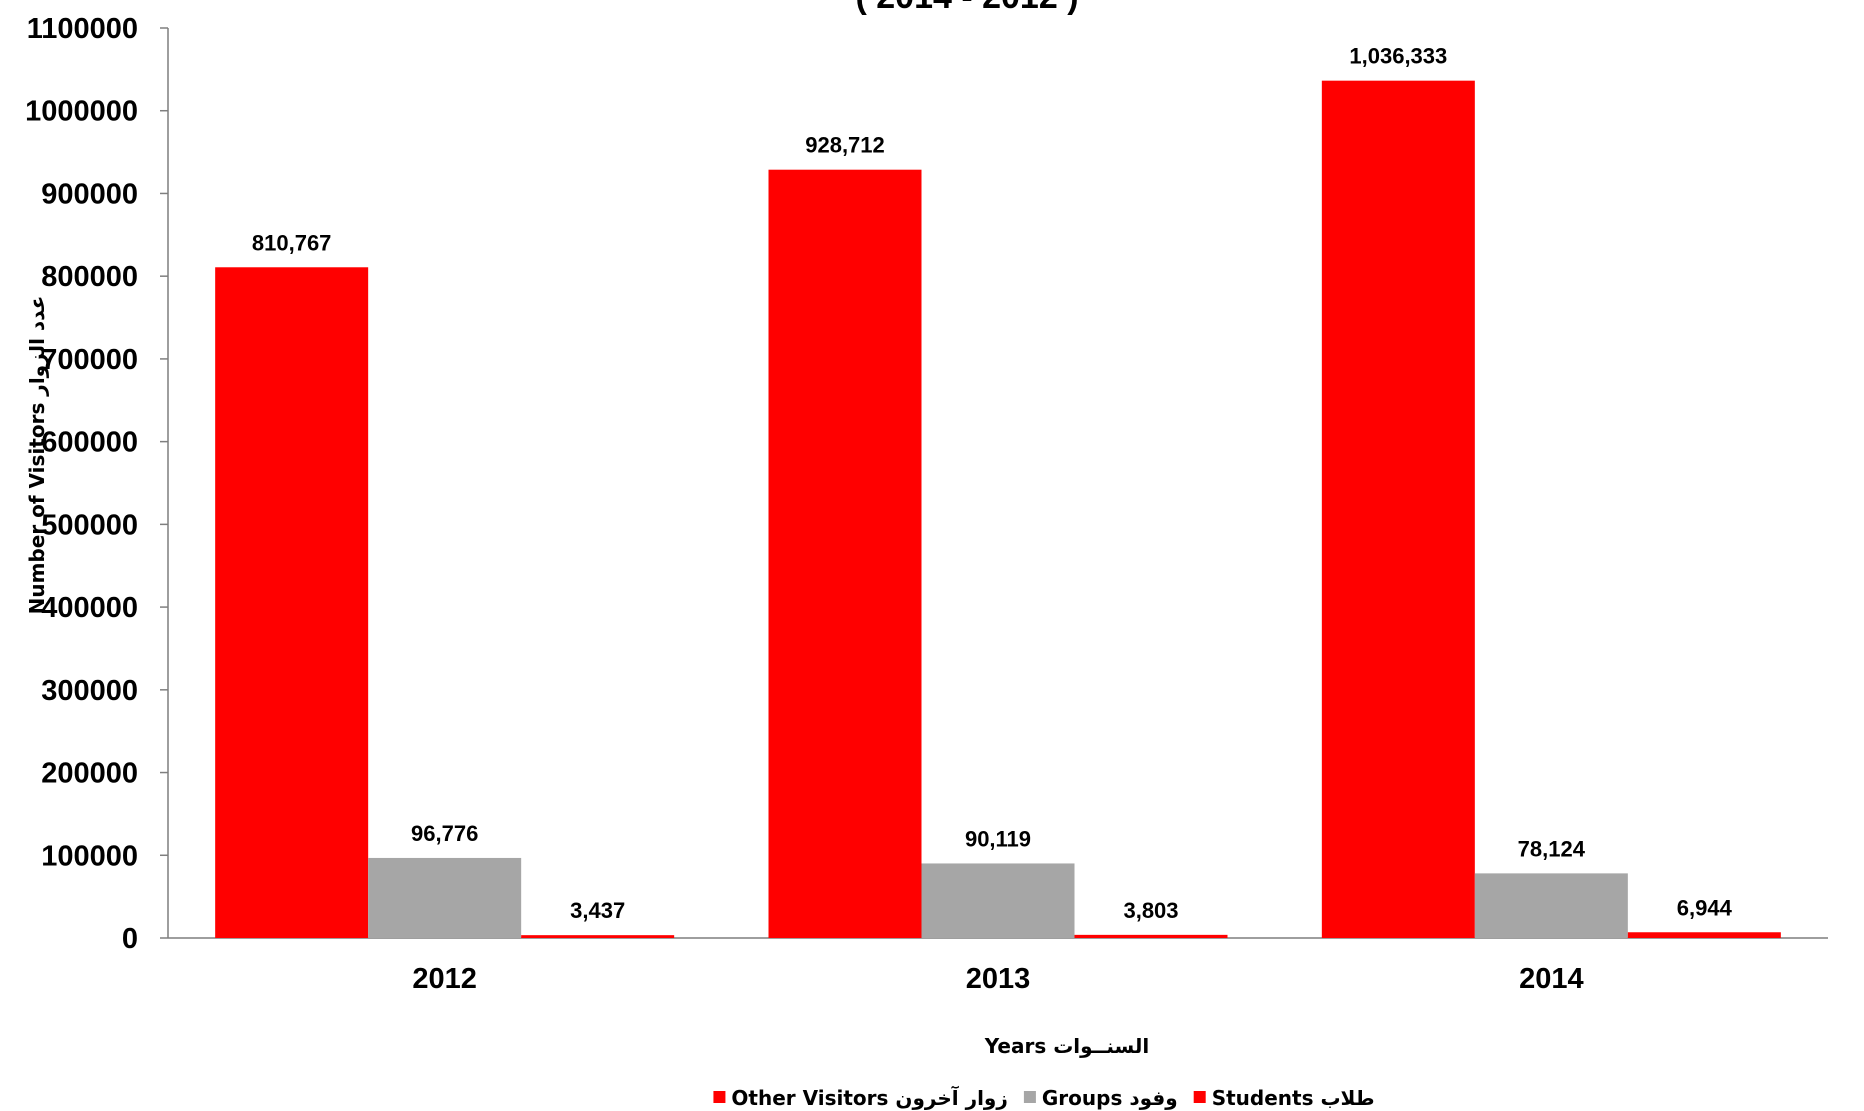 This screenshot has height=1111, width=1864. Describe the element at coordinates (89, 443) in the screenshot. I see `y-tick-label: 600000` at that location.